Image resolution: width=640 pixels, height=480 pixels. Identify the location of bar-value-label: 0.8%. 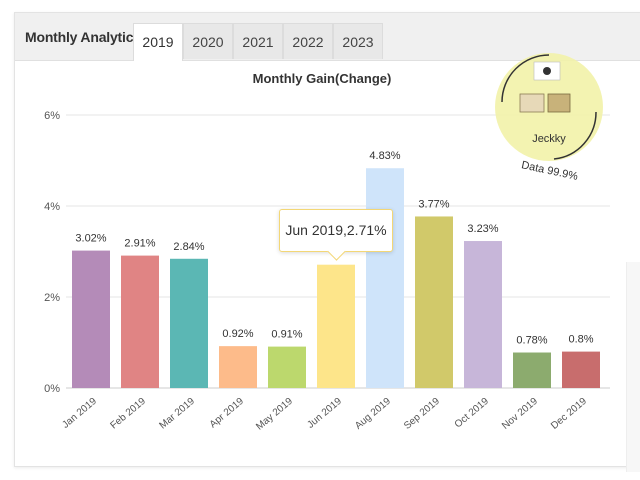
(580, 340).